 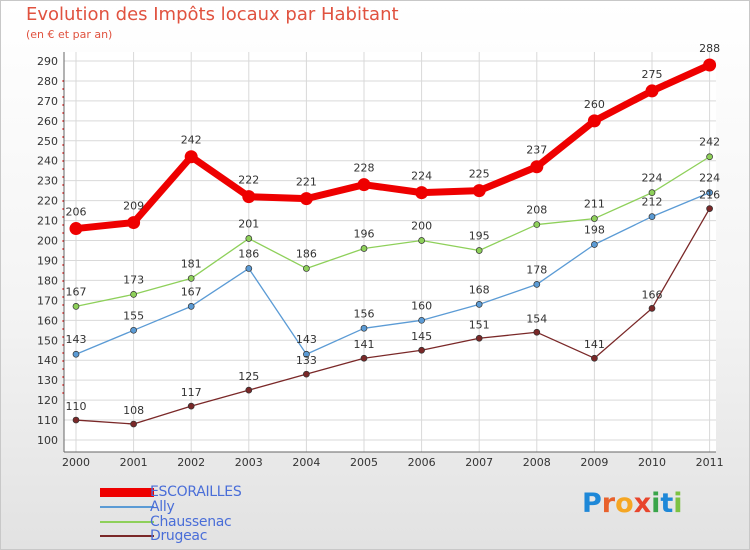 What do you see at coordinates (421, 305) in the screenshot?
I see `data-label: 160` at bounding box center [421, 305].